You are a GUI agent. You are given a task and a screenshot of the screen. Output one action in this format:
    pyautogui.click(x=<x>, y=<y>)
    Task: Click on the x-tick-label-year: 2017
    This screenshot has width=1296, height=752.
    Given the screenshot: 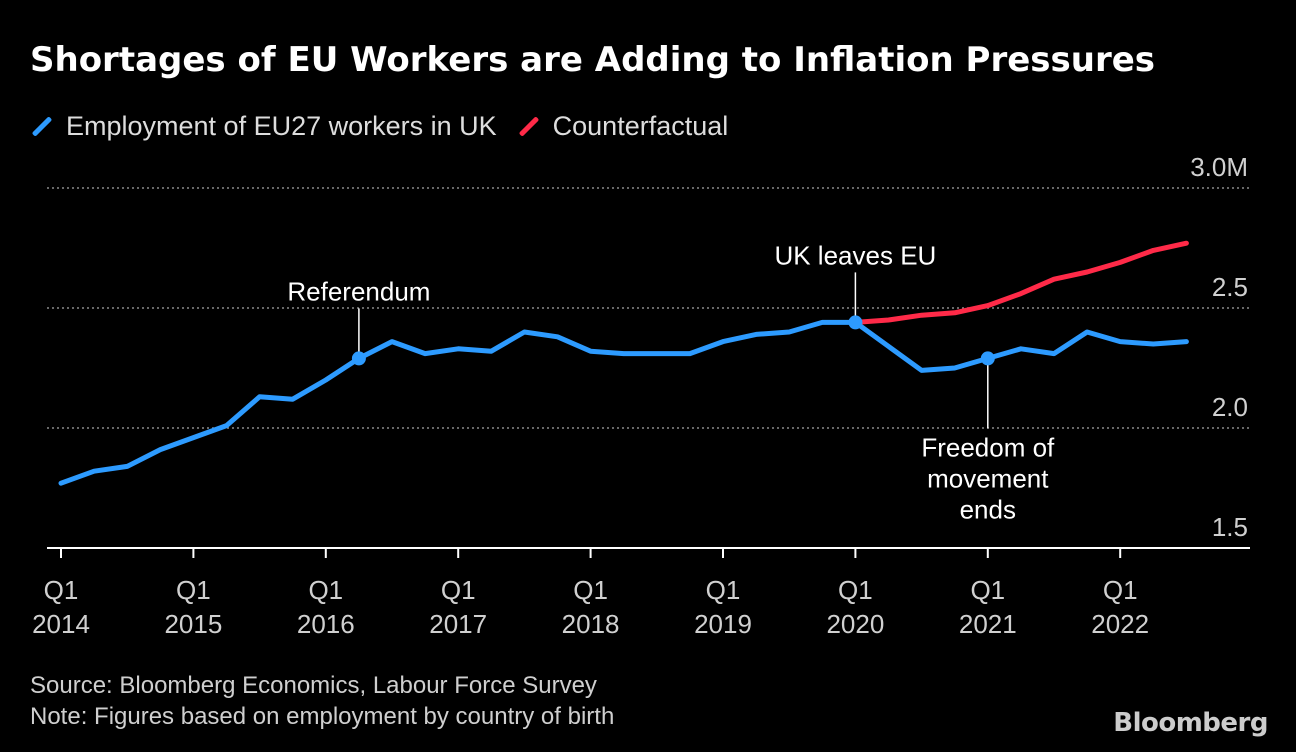 What is the action you would take?
    pyautogui.click(x=458, y=624)
    